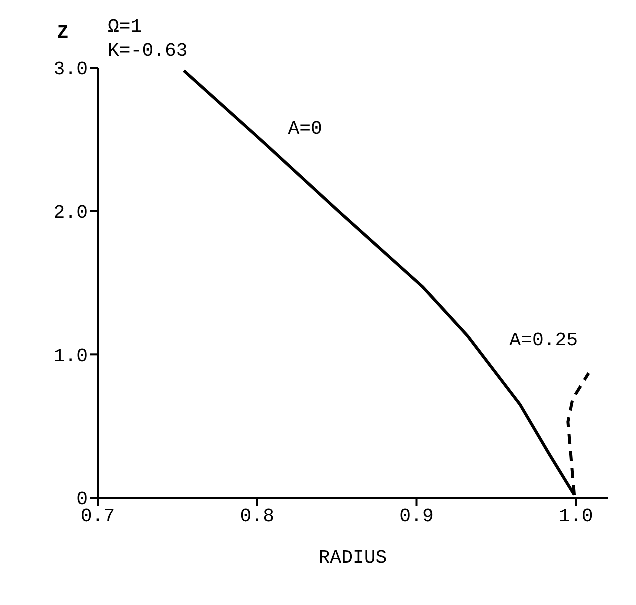 The width and height of the screenshot is (636, 605). Describe the element at coordinates (544, 340) in the screenshot. I see `series-label: A=0.25` at that location.